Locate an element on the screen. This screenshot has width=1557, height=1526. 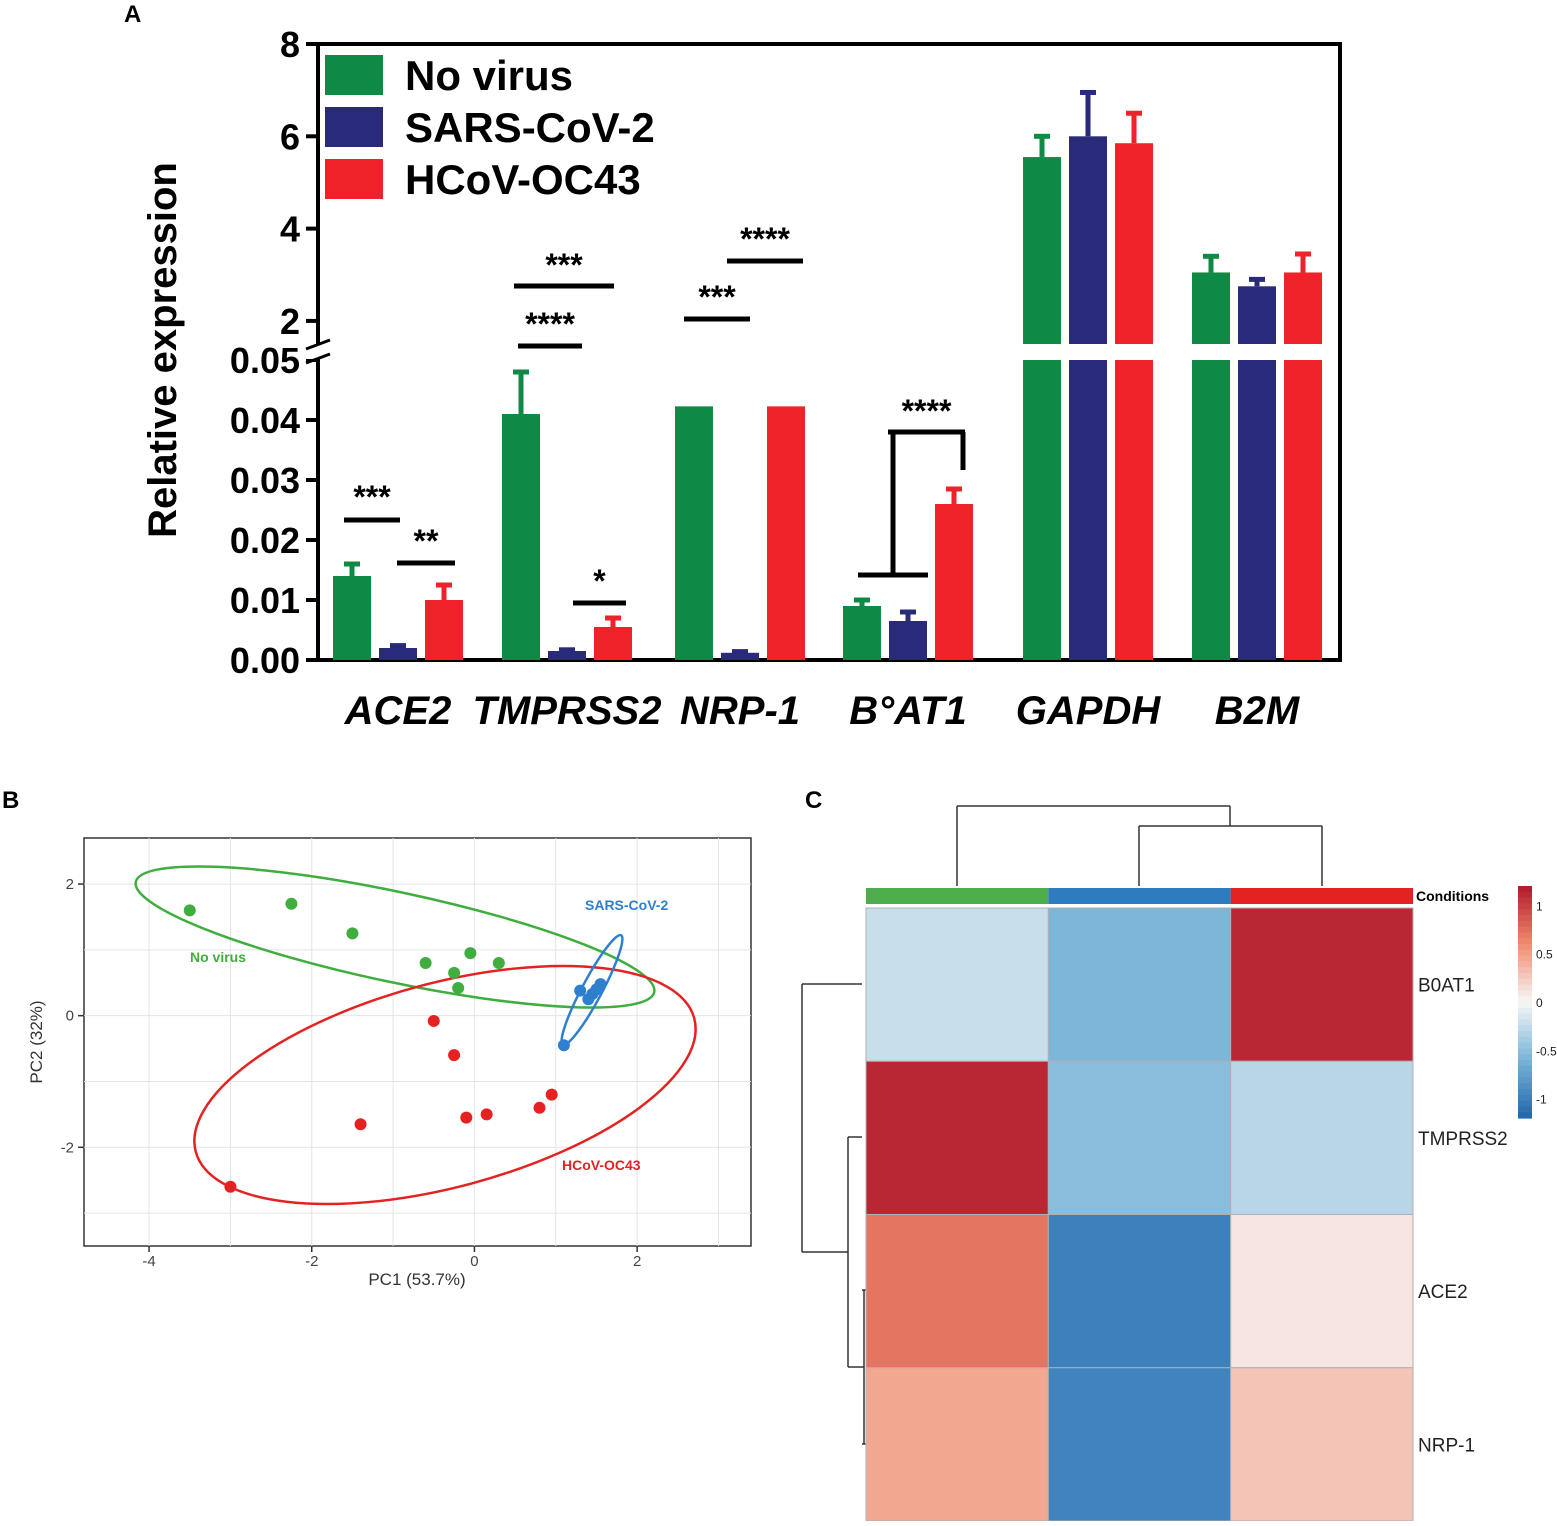
legend-label: SARS-CoV-2 is located at coordinates (530, 127).